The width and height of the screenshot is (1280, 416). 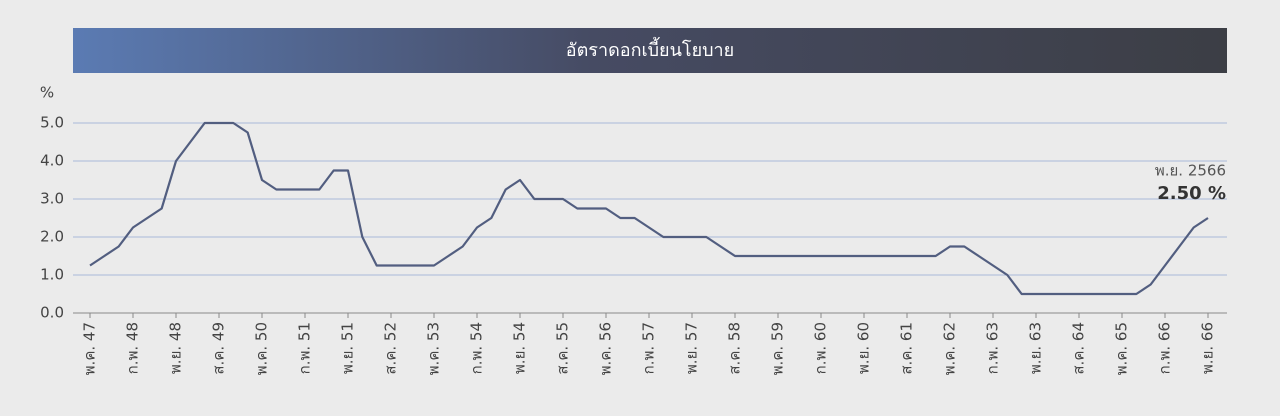 I want to click on x-tick-label: พ.ย. 54, so click(x=520, y=348).